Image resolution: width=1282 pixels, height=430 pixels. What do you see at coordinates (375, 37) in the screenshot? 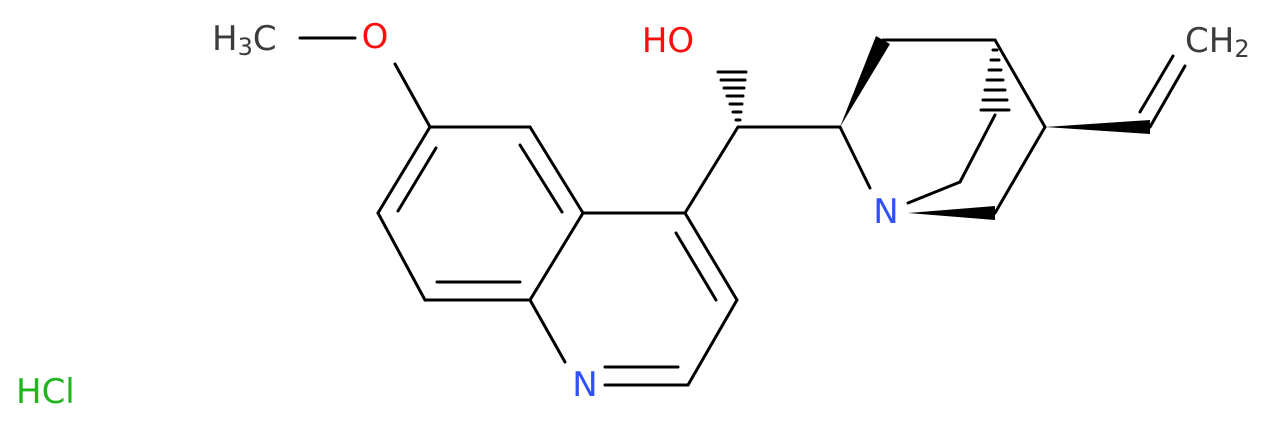
I see `atom-label: O` at bounding box center [375, 37].